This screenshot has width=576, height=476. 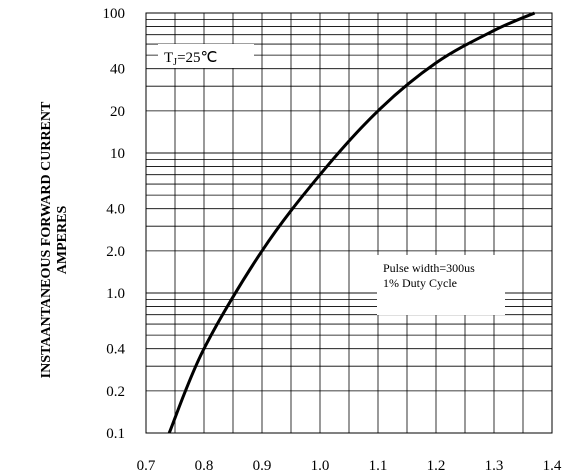 What do you see at coordinates (117, 112) in the screenshot?
I see `y-tick-label: 20` at bounding box center [117, 112].